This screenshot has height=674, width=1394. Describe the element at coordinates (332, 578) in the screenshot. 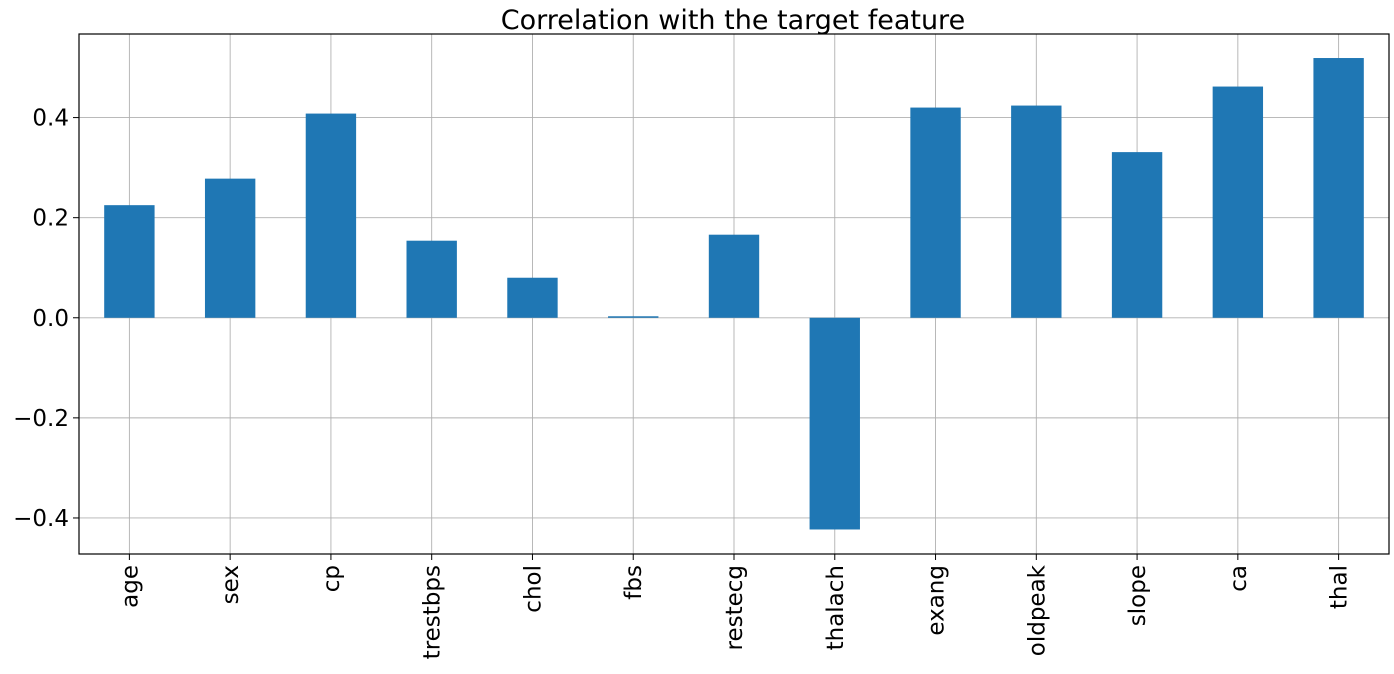

I see `x-tick-label: cp` at that location.